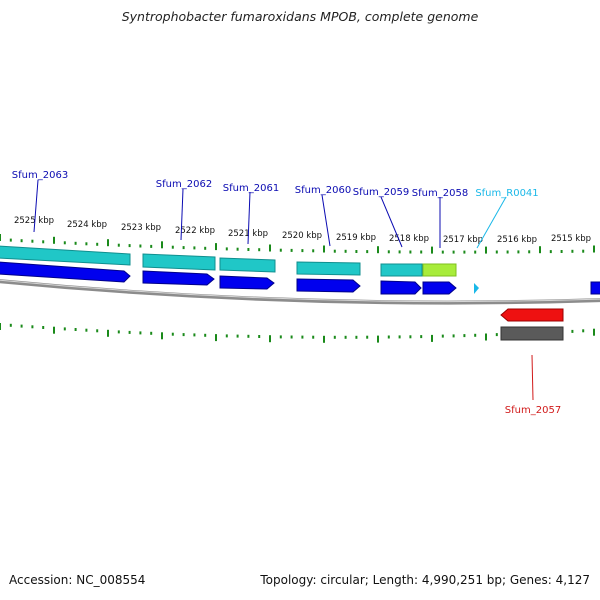  I want to click on rna-arrow, so click(476, 288).